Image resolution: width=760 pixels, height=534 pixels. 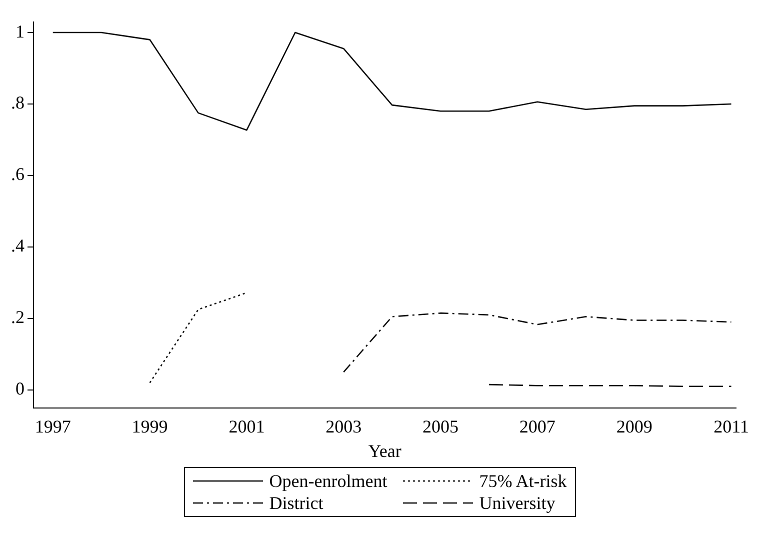 What do you see at coordinates (17, 317) in the screenshot?
I see `y-tick-label: .2` at bounding box center [17, 317].